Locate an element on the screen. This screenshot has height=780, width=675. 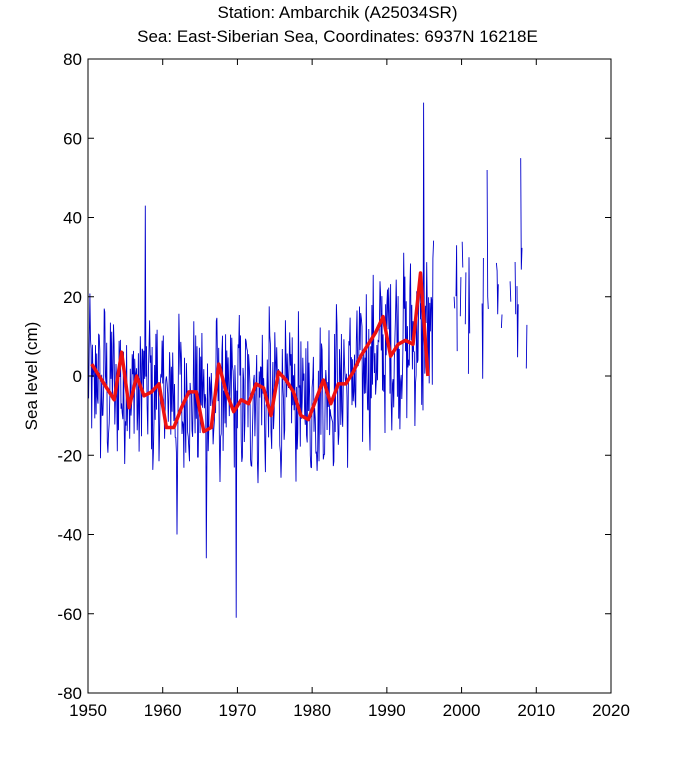
x-tick-label: 2020 is located at coordinates (611, 710).